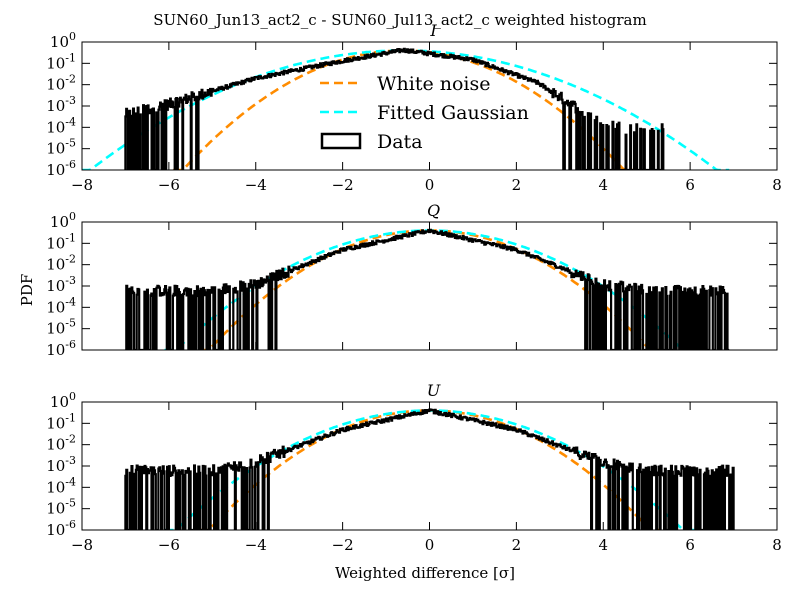  I want to click on panel-title-2: U, so click(434, 390).